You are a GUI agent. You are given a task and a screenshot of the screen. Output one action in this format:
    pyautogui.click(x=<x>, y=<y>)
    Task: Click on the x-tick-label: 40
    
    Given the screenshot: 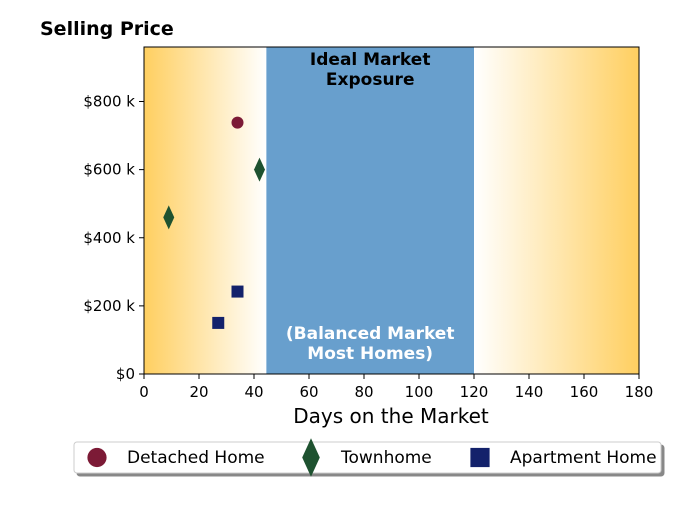 What is the action you would take?
    pyautogui.click(x=253, y=392)
    